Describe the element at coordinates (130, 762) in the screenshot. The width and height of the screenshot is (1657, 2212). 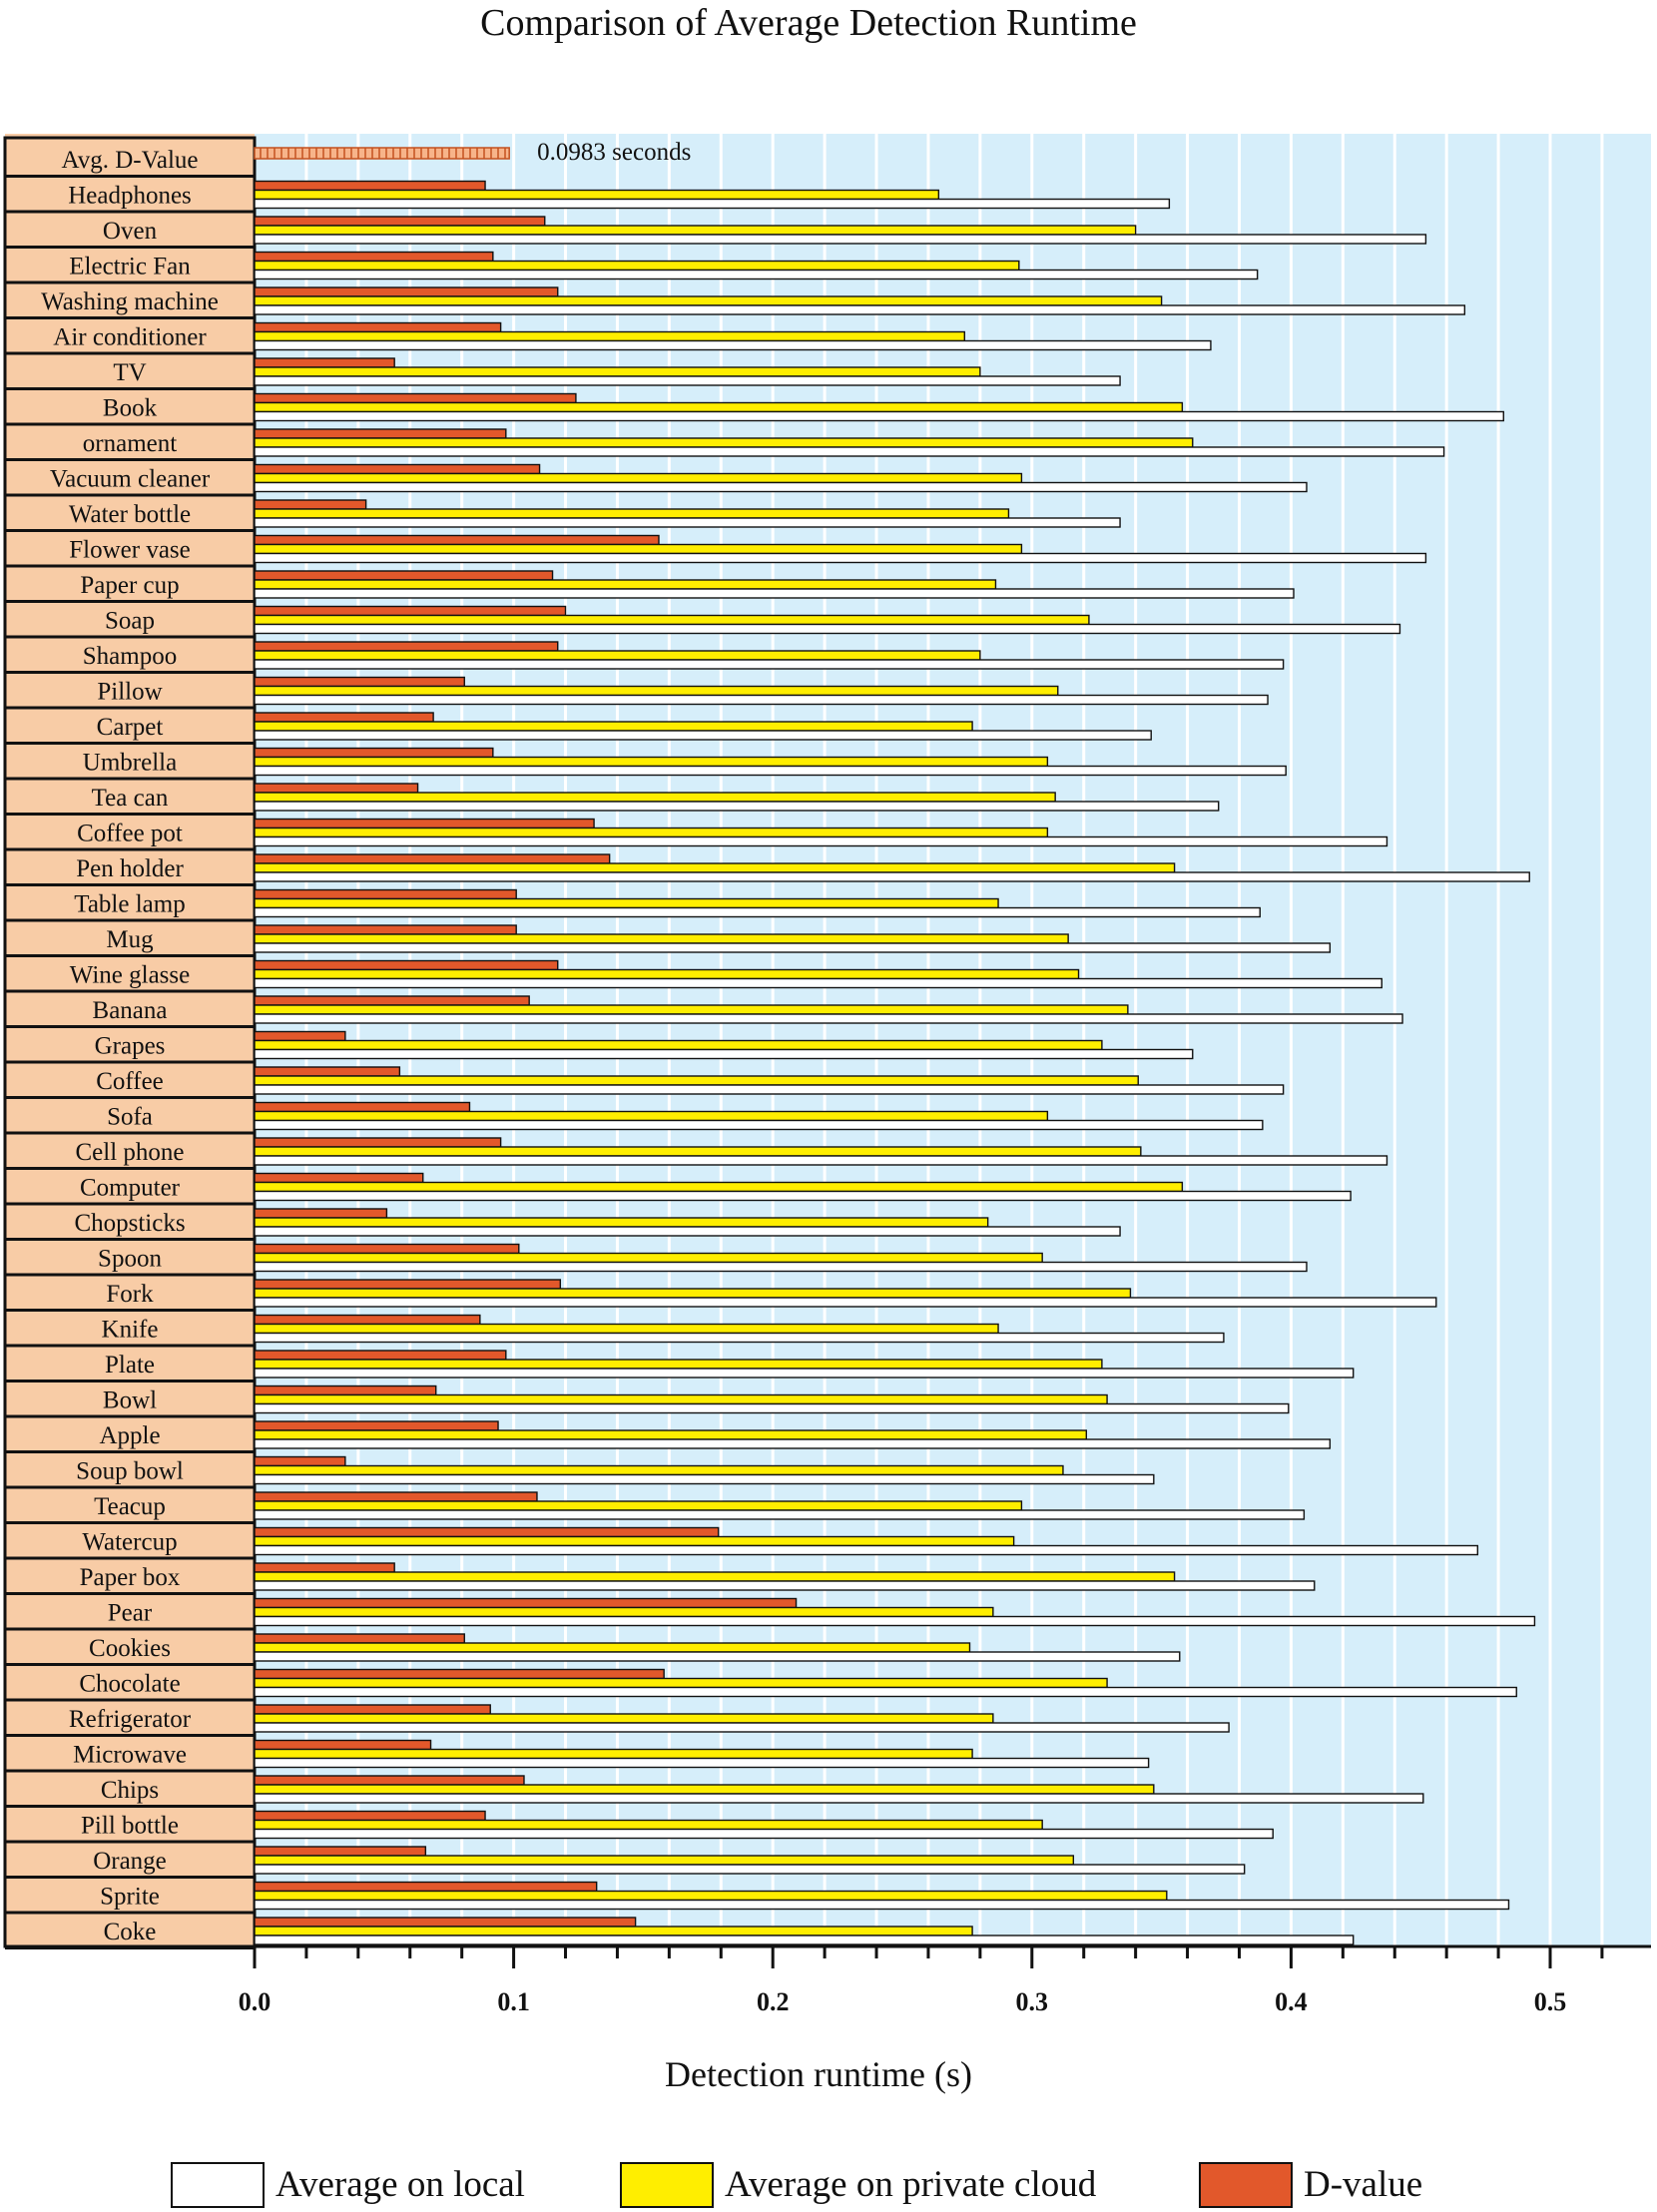
I see `category-label: Umbrella` at that location.